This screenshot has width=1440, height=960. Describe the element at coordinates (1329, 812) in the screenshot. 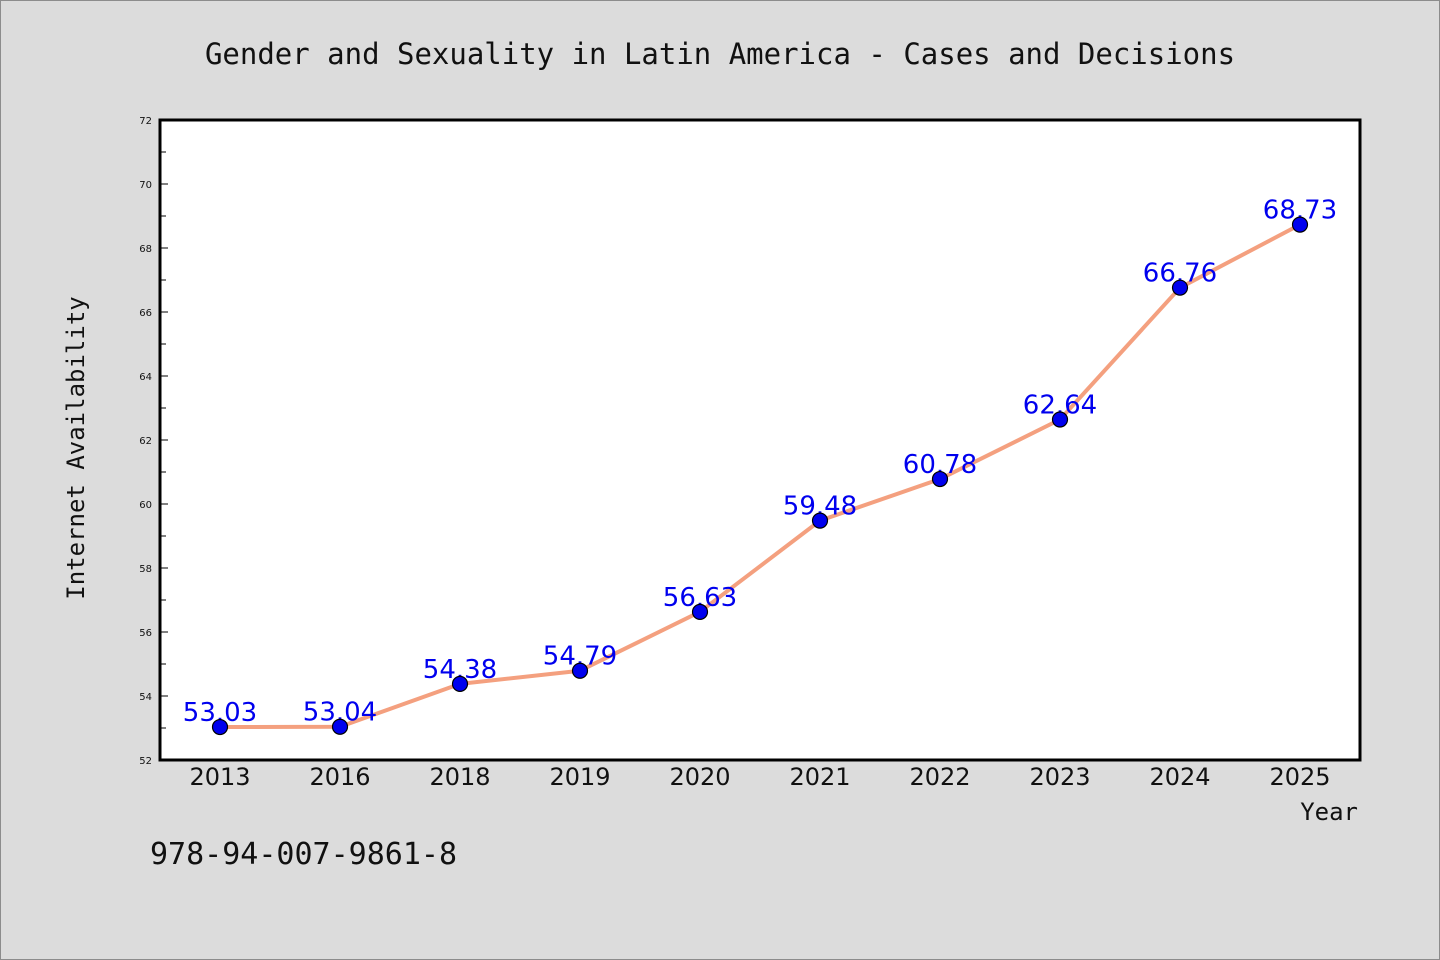

I see `x-axis-label: Year` at that location.